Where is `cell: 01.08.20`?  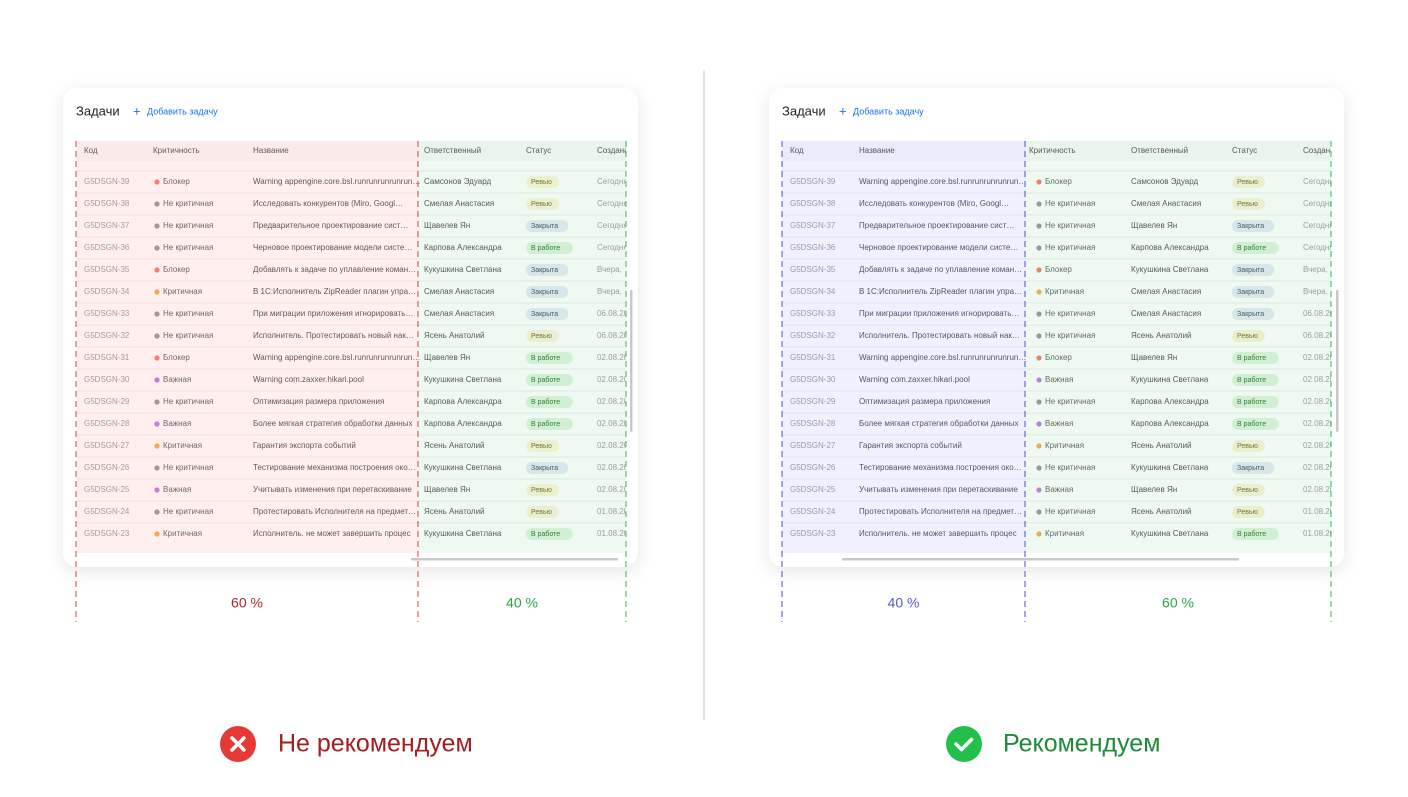
cell: 01.08.20 is located at coordinates (1319, 511).